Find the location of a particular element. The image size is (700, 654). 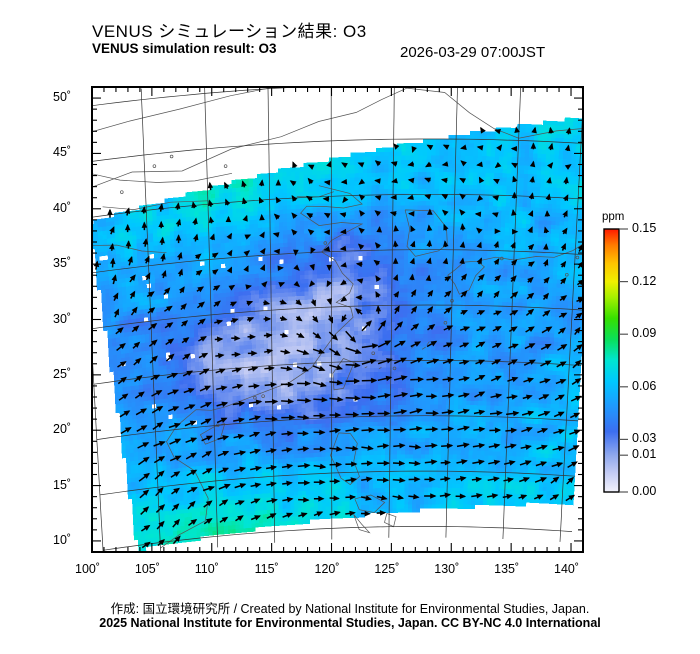

x-axis-tick-label: 100˚ is located at coordinates (87, 569).